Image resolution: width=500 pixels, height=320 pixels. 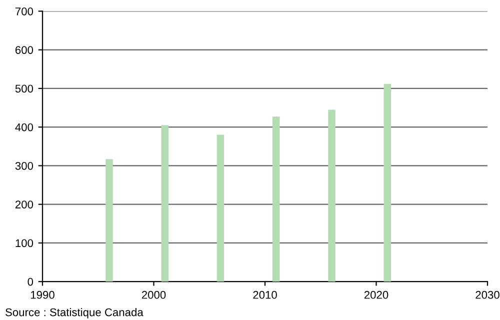 I want to click on y-tick-label: 0, so click(x=31, y=282).